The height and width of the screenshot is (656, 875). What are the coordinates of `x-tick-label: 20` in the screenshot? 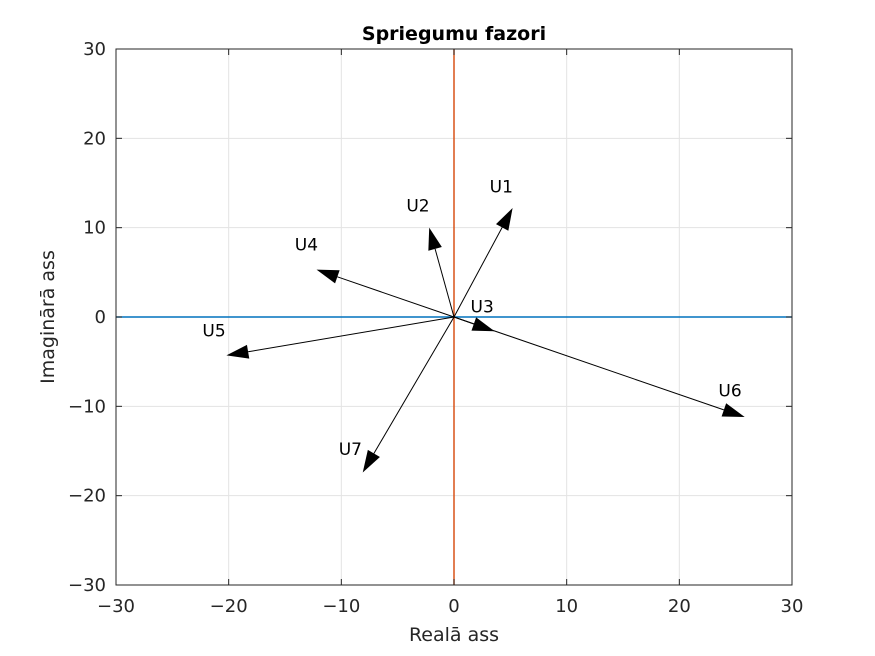 It's located at (679, 606).